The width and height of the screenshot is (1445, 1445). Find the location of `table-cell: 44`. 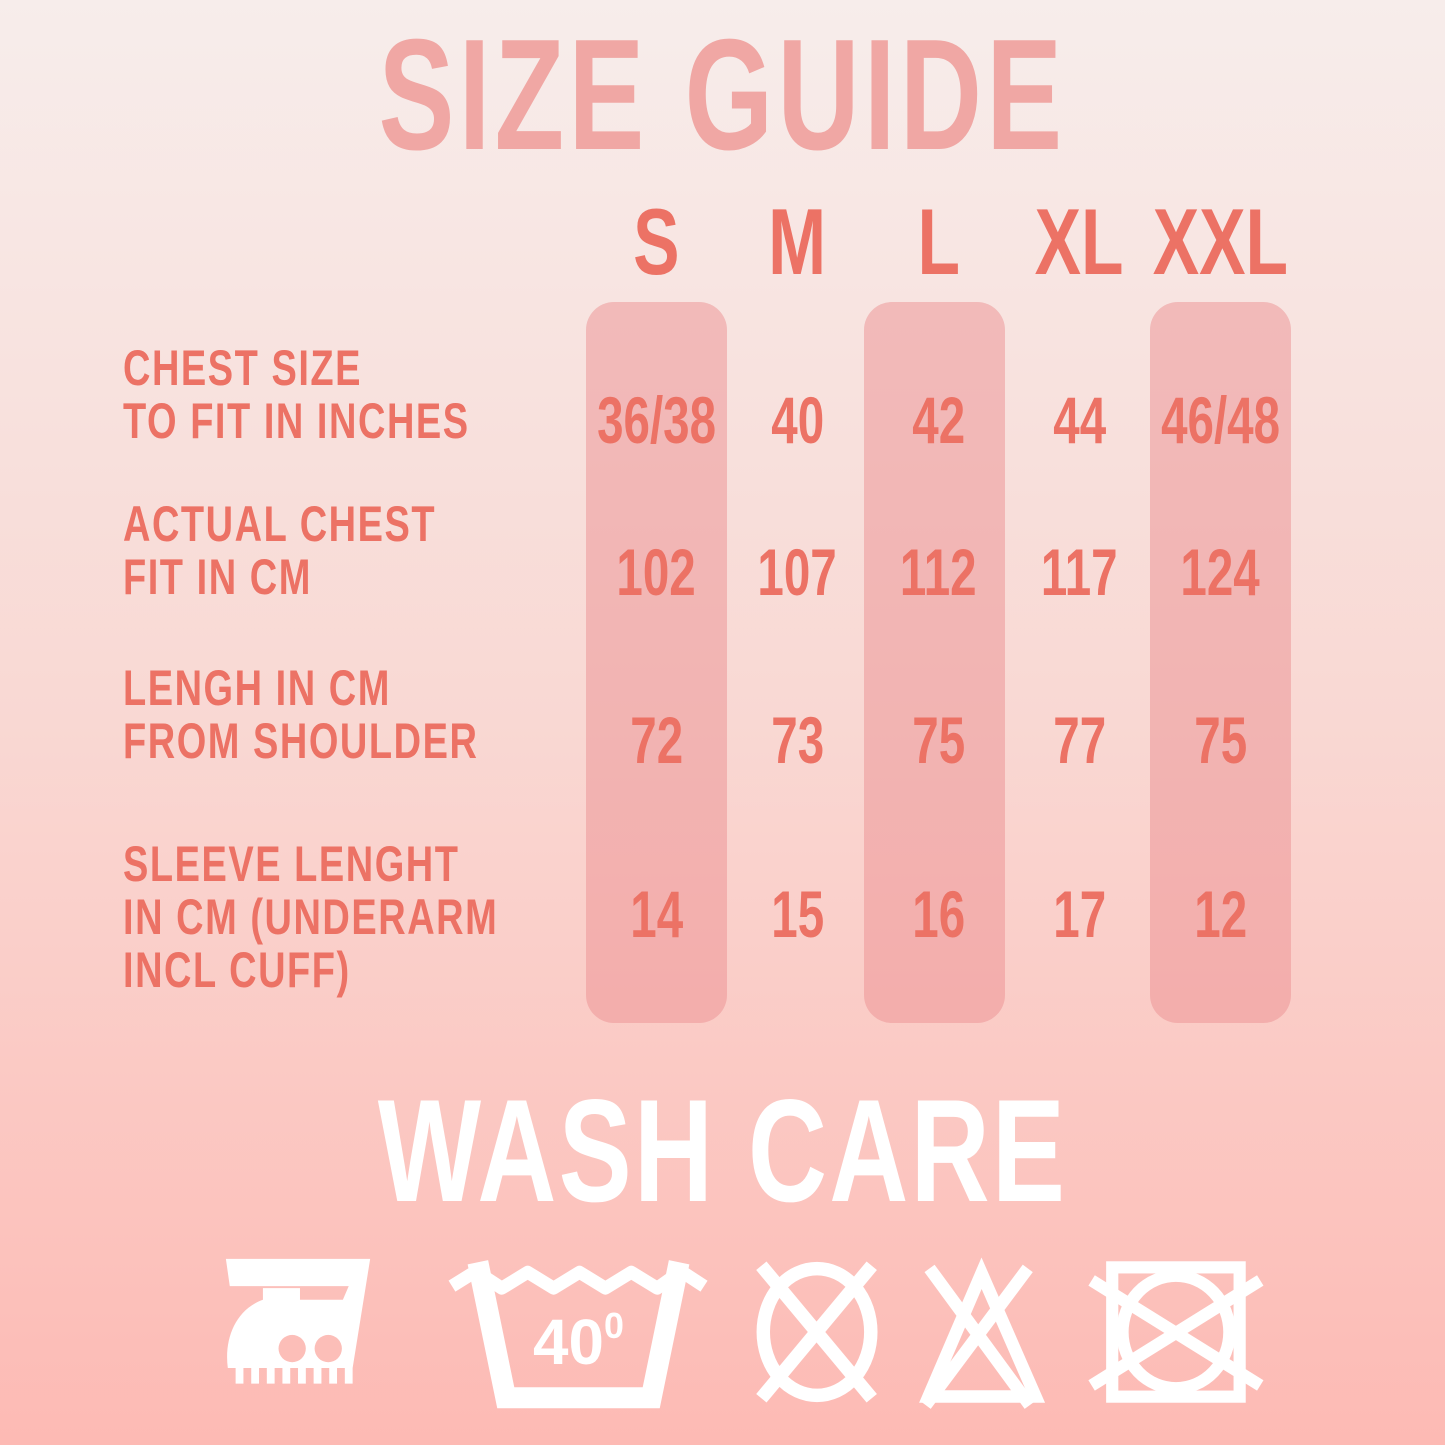

table-cell: 44 is located at coordinates (1079, 420).